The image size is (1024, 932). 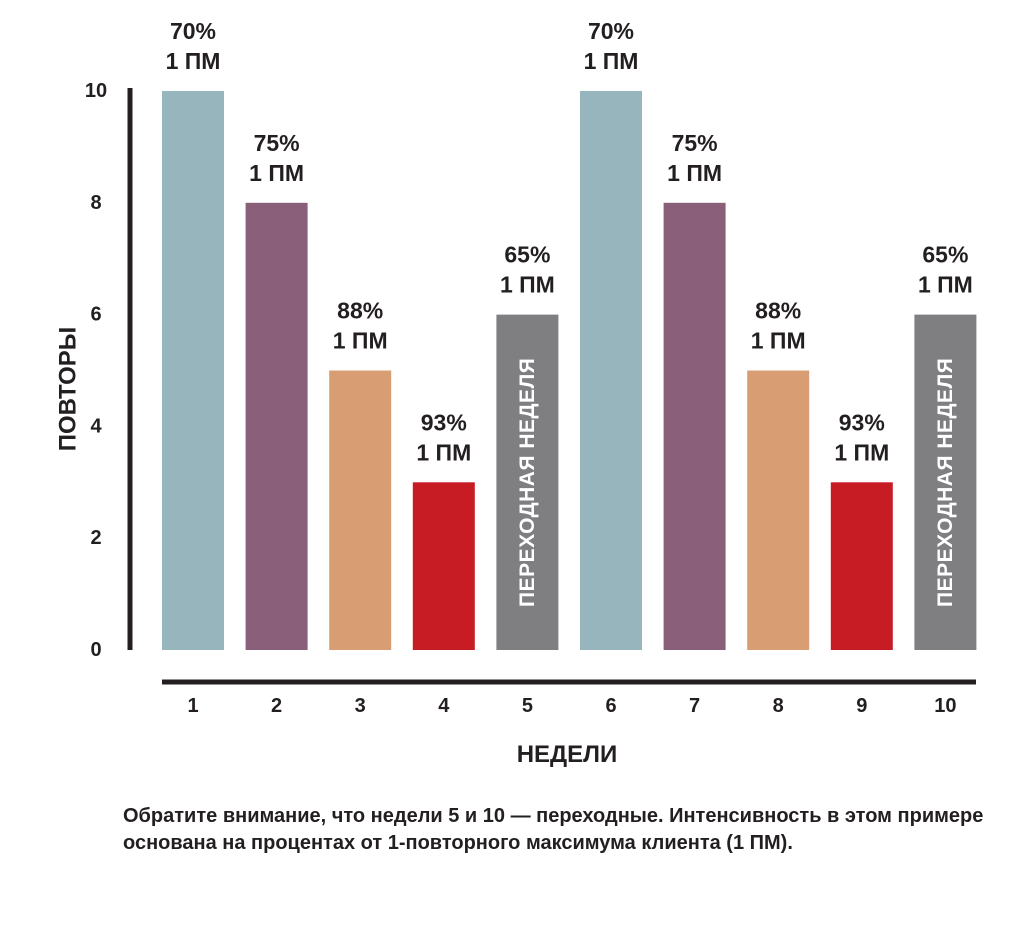 I want to click on x-tick-label: 10, so click(x=945, y=706).